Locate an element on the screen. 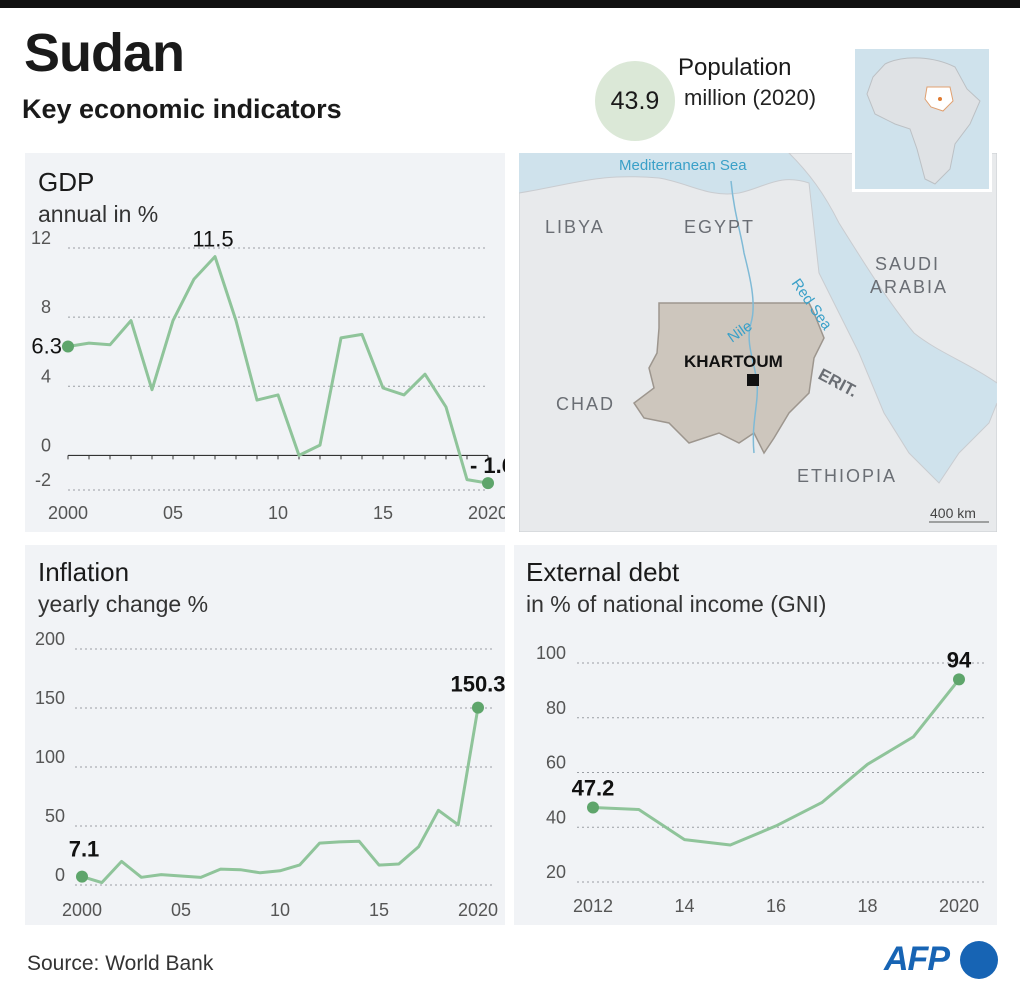 The image size is (1020, 996). data-label: 94 is located at coordinates (959, 659).